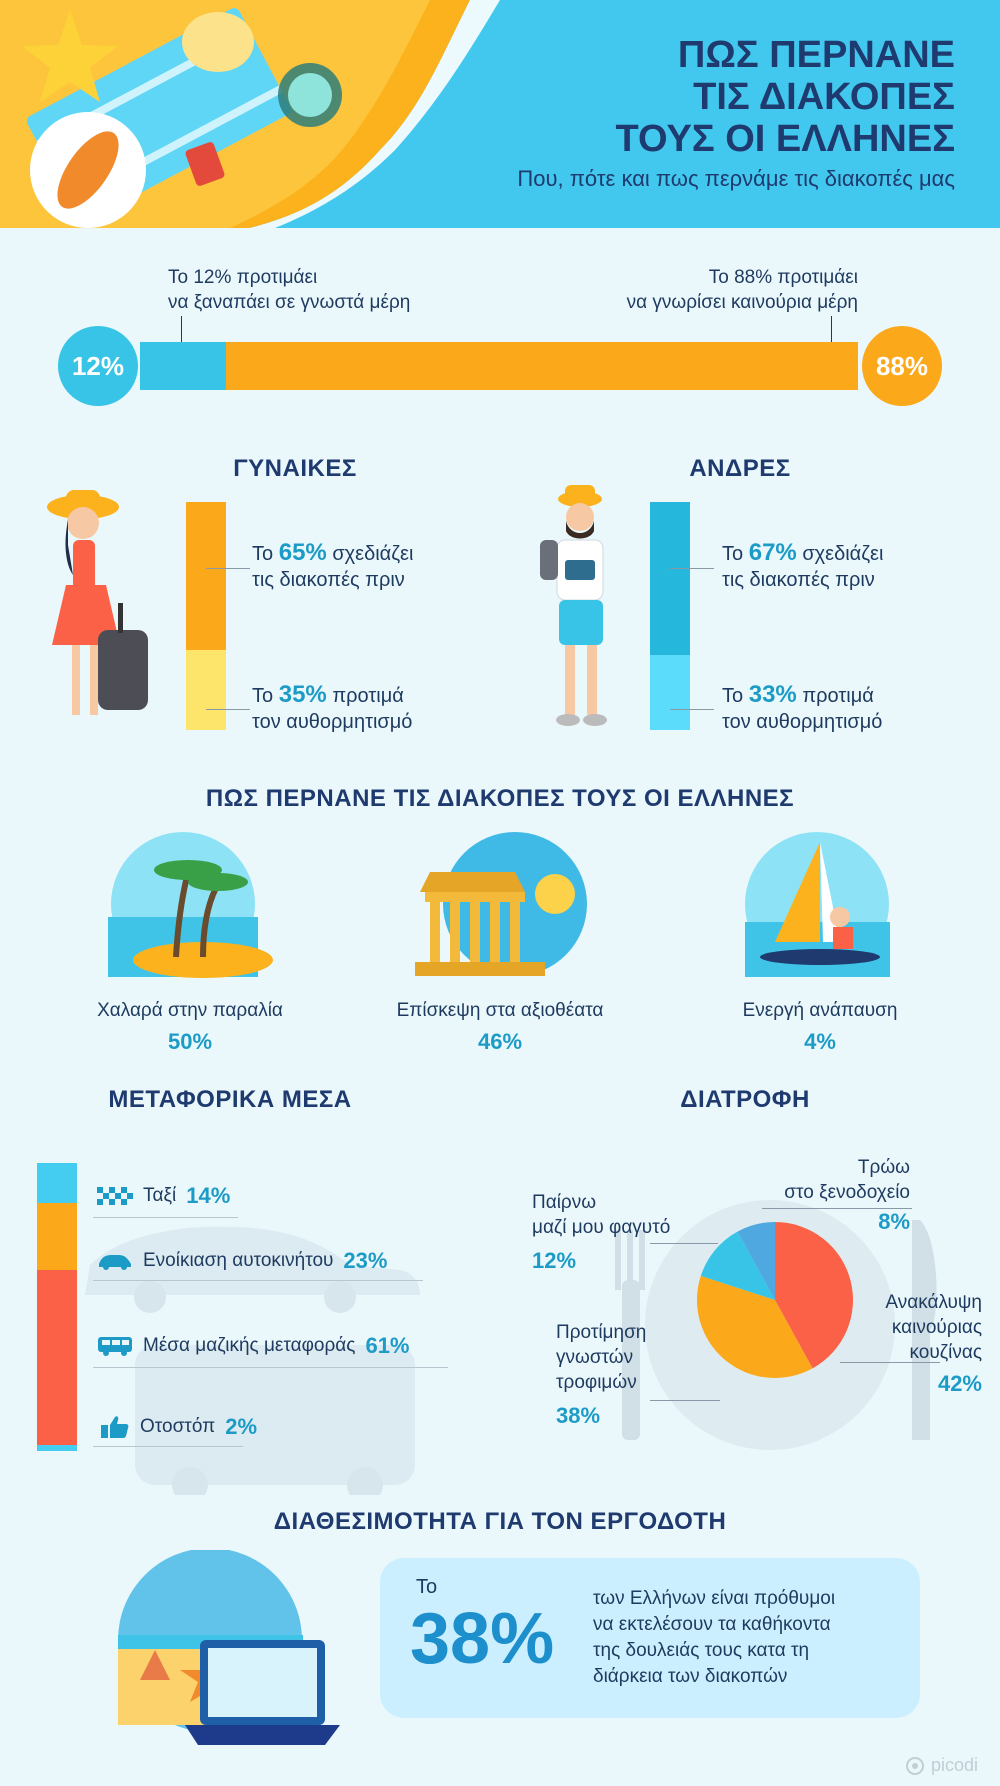 This screenshot has height=1786, width=1000. Describe the element at coordinates (670, 578) in the screenshot. I see `men-bar-segment-plan` at that location.